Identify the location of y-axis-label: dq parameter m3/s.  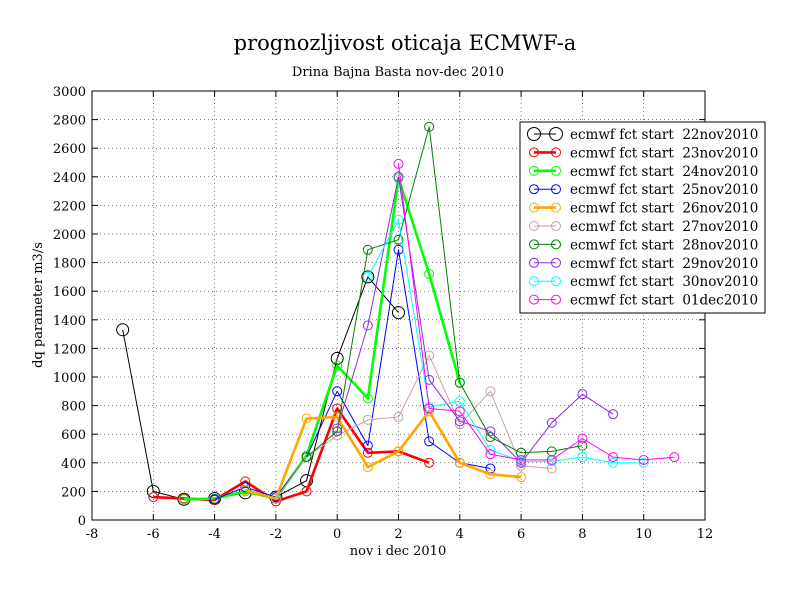
(38, 305).